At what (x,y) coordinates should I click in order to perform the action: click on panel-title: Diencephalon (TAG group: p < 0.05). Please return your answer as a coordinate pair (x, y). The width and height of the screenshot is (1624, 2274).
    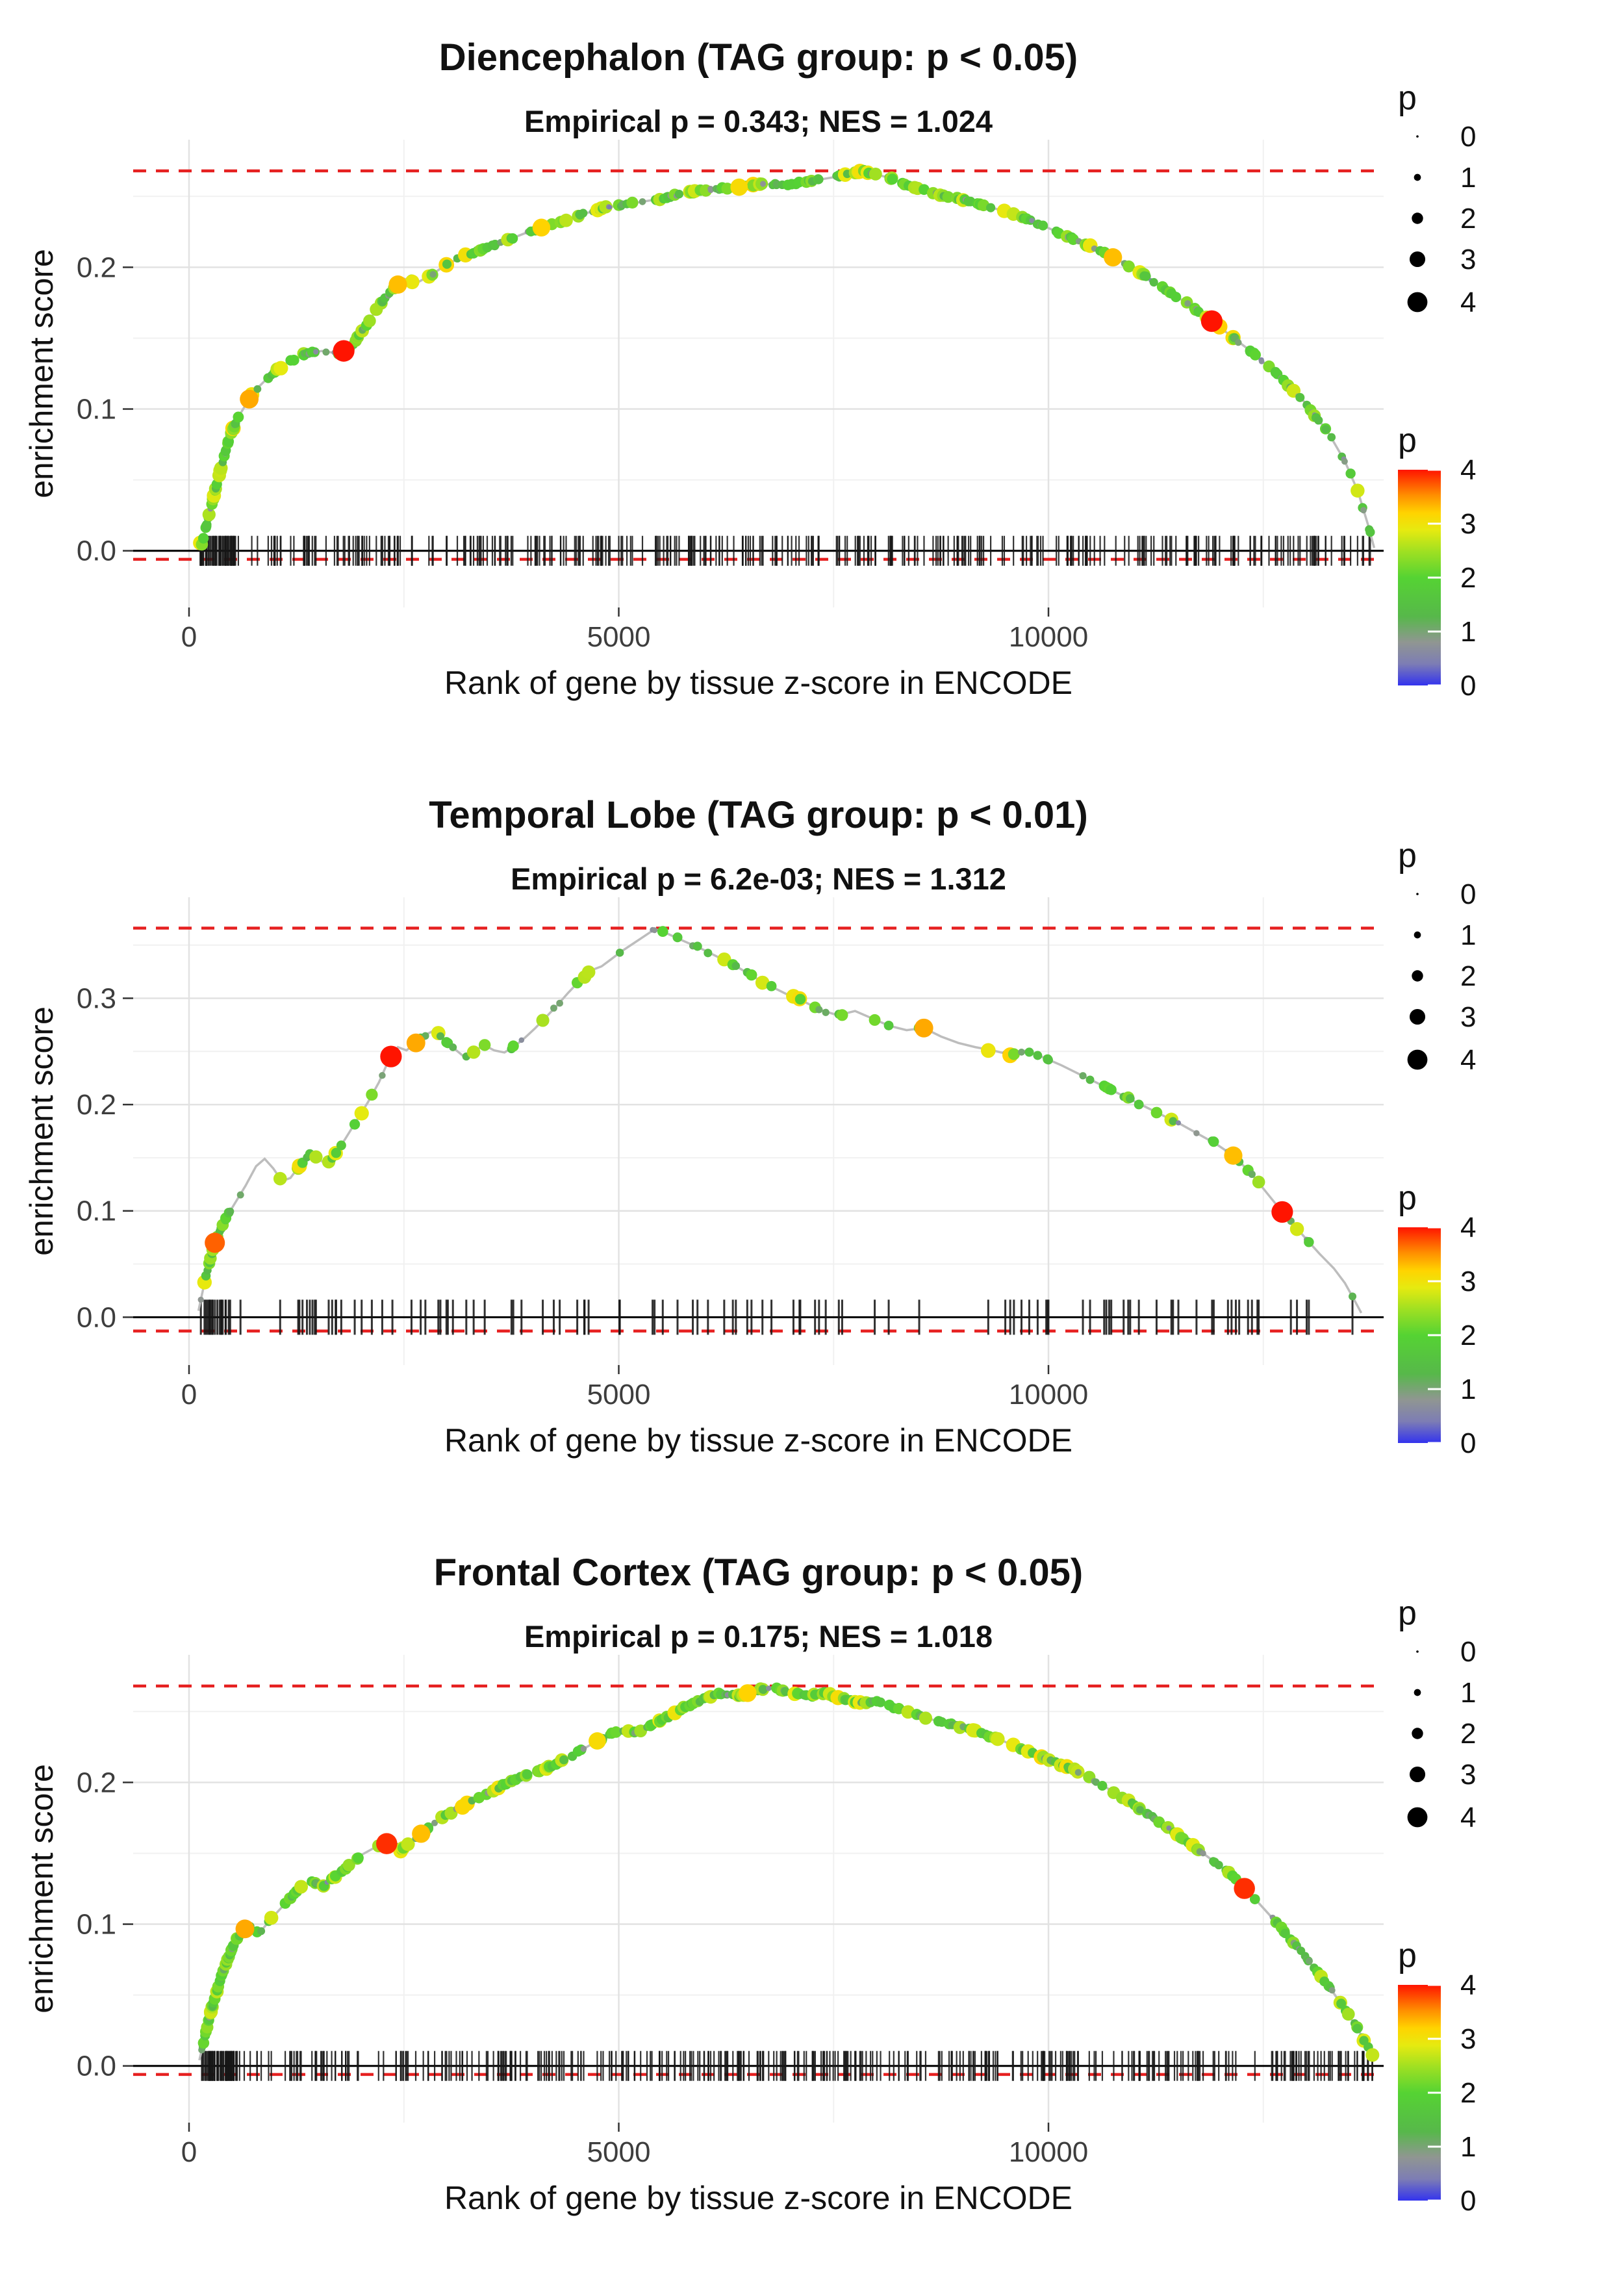
    Looking at the image, I should click on (758, 57).